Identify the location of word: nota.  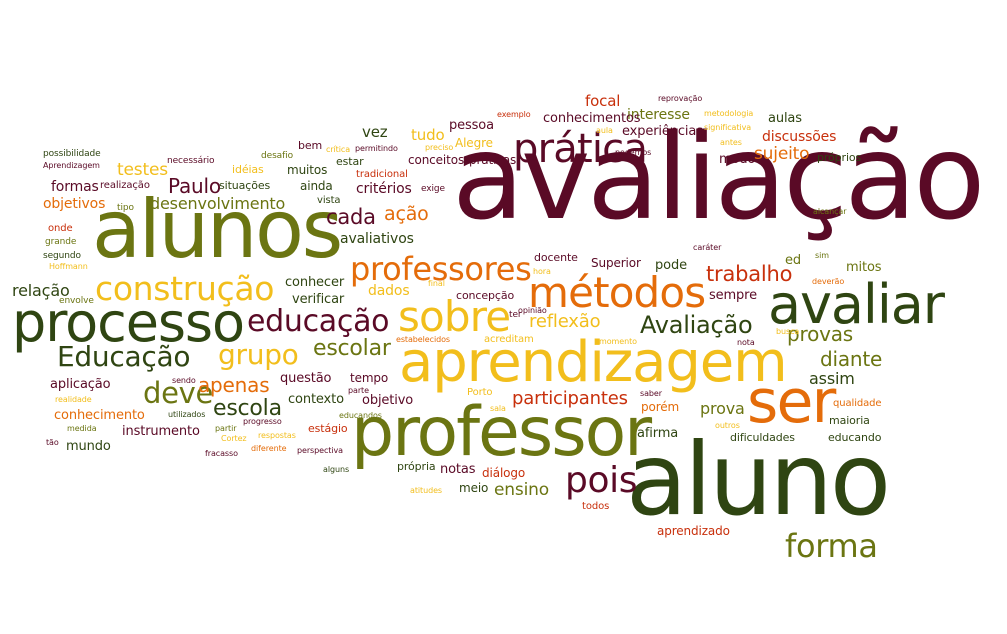
(746, 342).